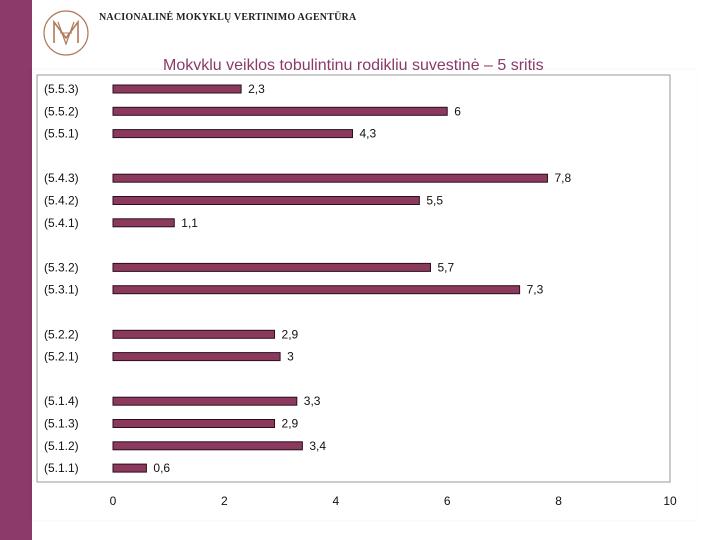 This screenshot has height=540, width=720. What do you see at coordinates (317, 446) in the screenshot?
I see `value-label: 3,4` at bounding box center [317, 446].